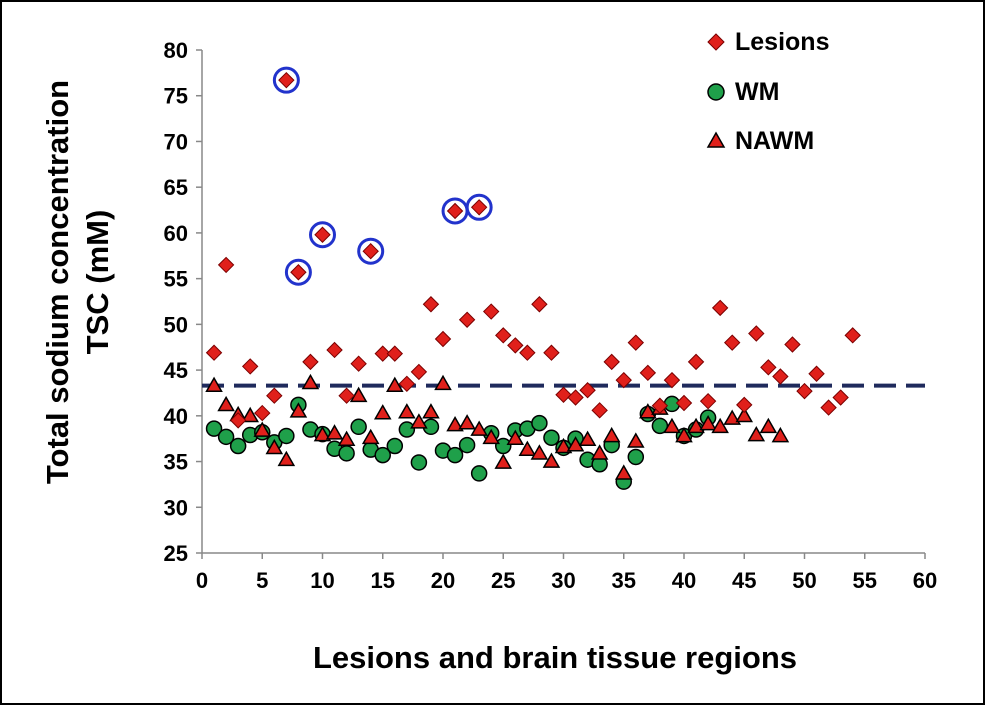  Describe the element at coordinates (176, 324) in the screenshot. I see `y-tick-label: 50` at that location.